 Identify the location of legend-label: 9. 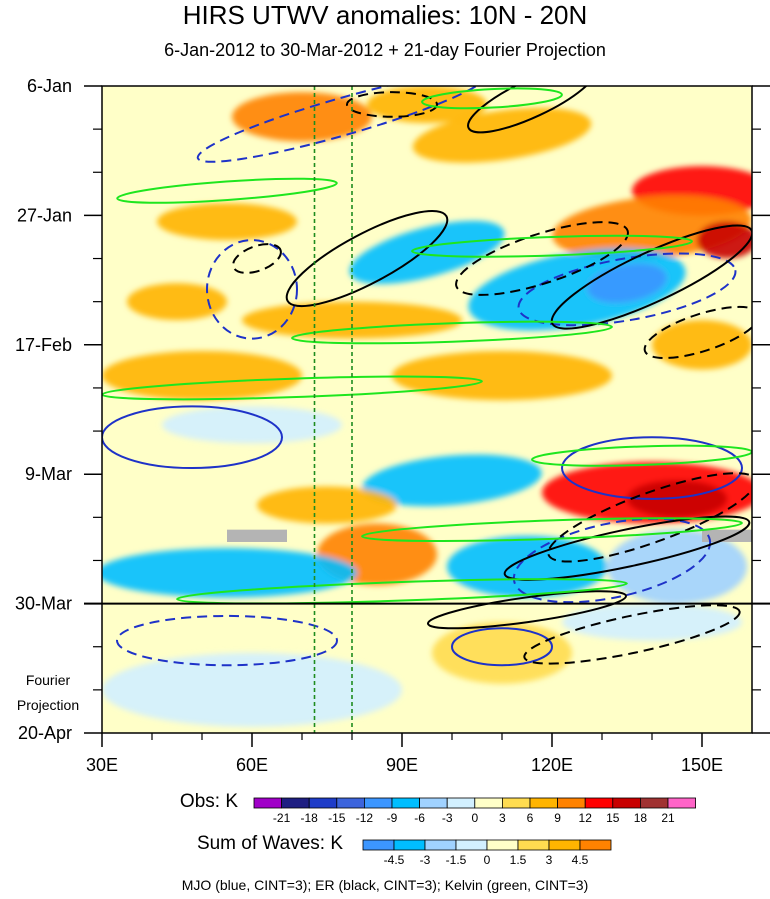
(557, 818).